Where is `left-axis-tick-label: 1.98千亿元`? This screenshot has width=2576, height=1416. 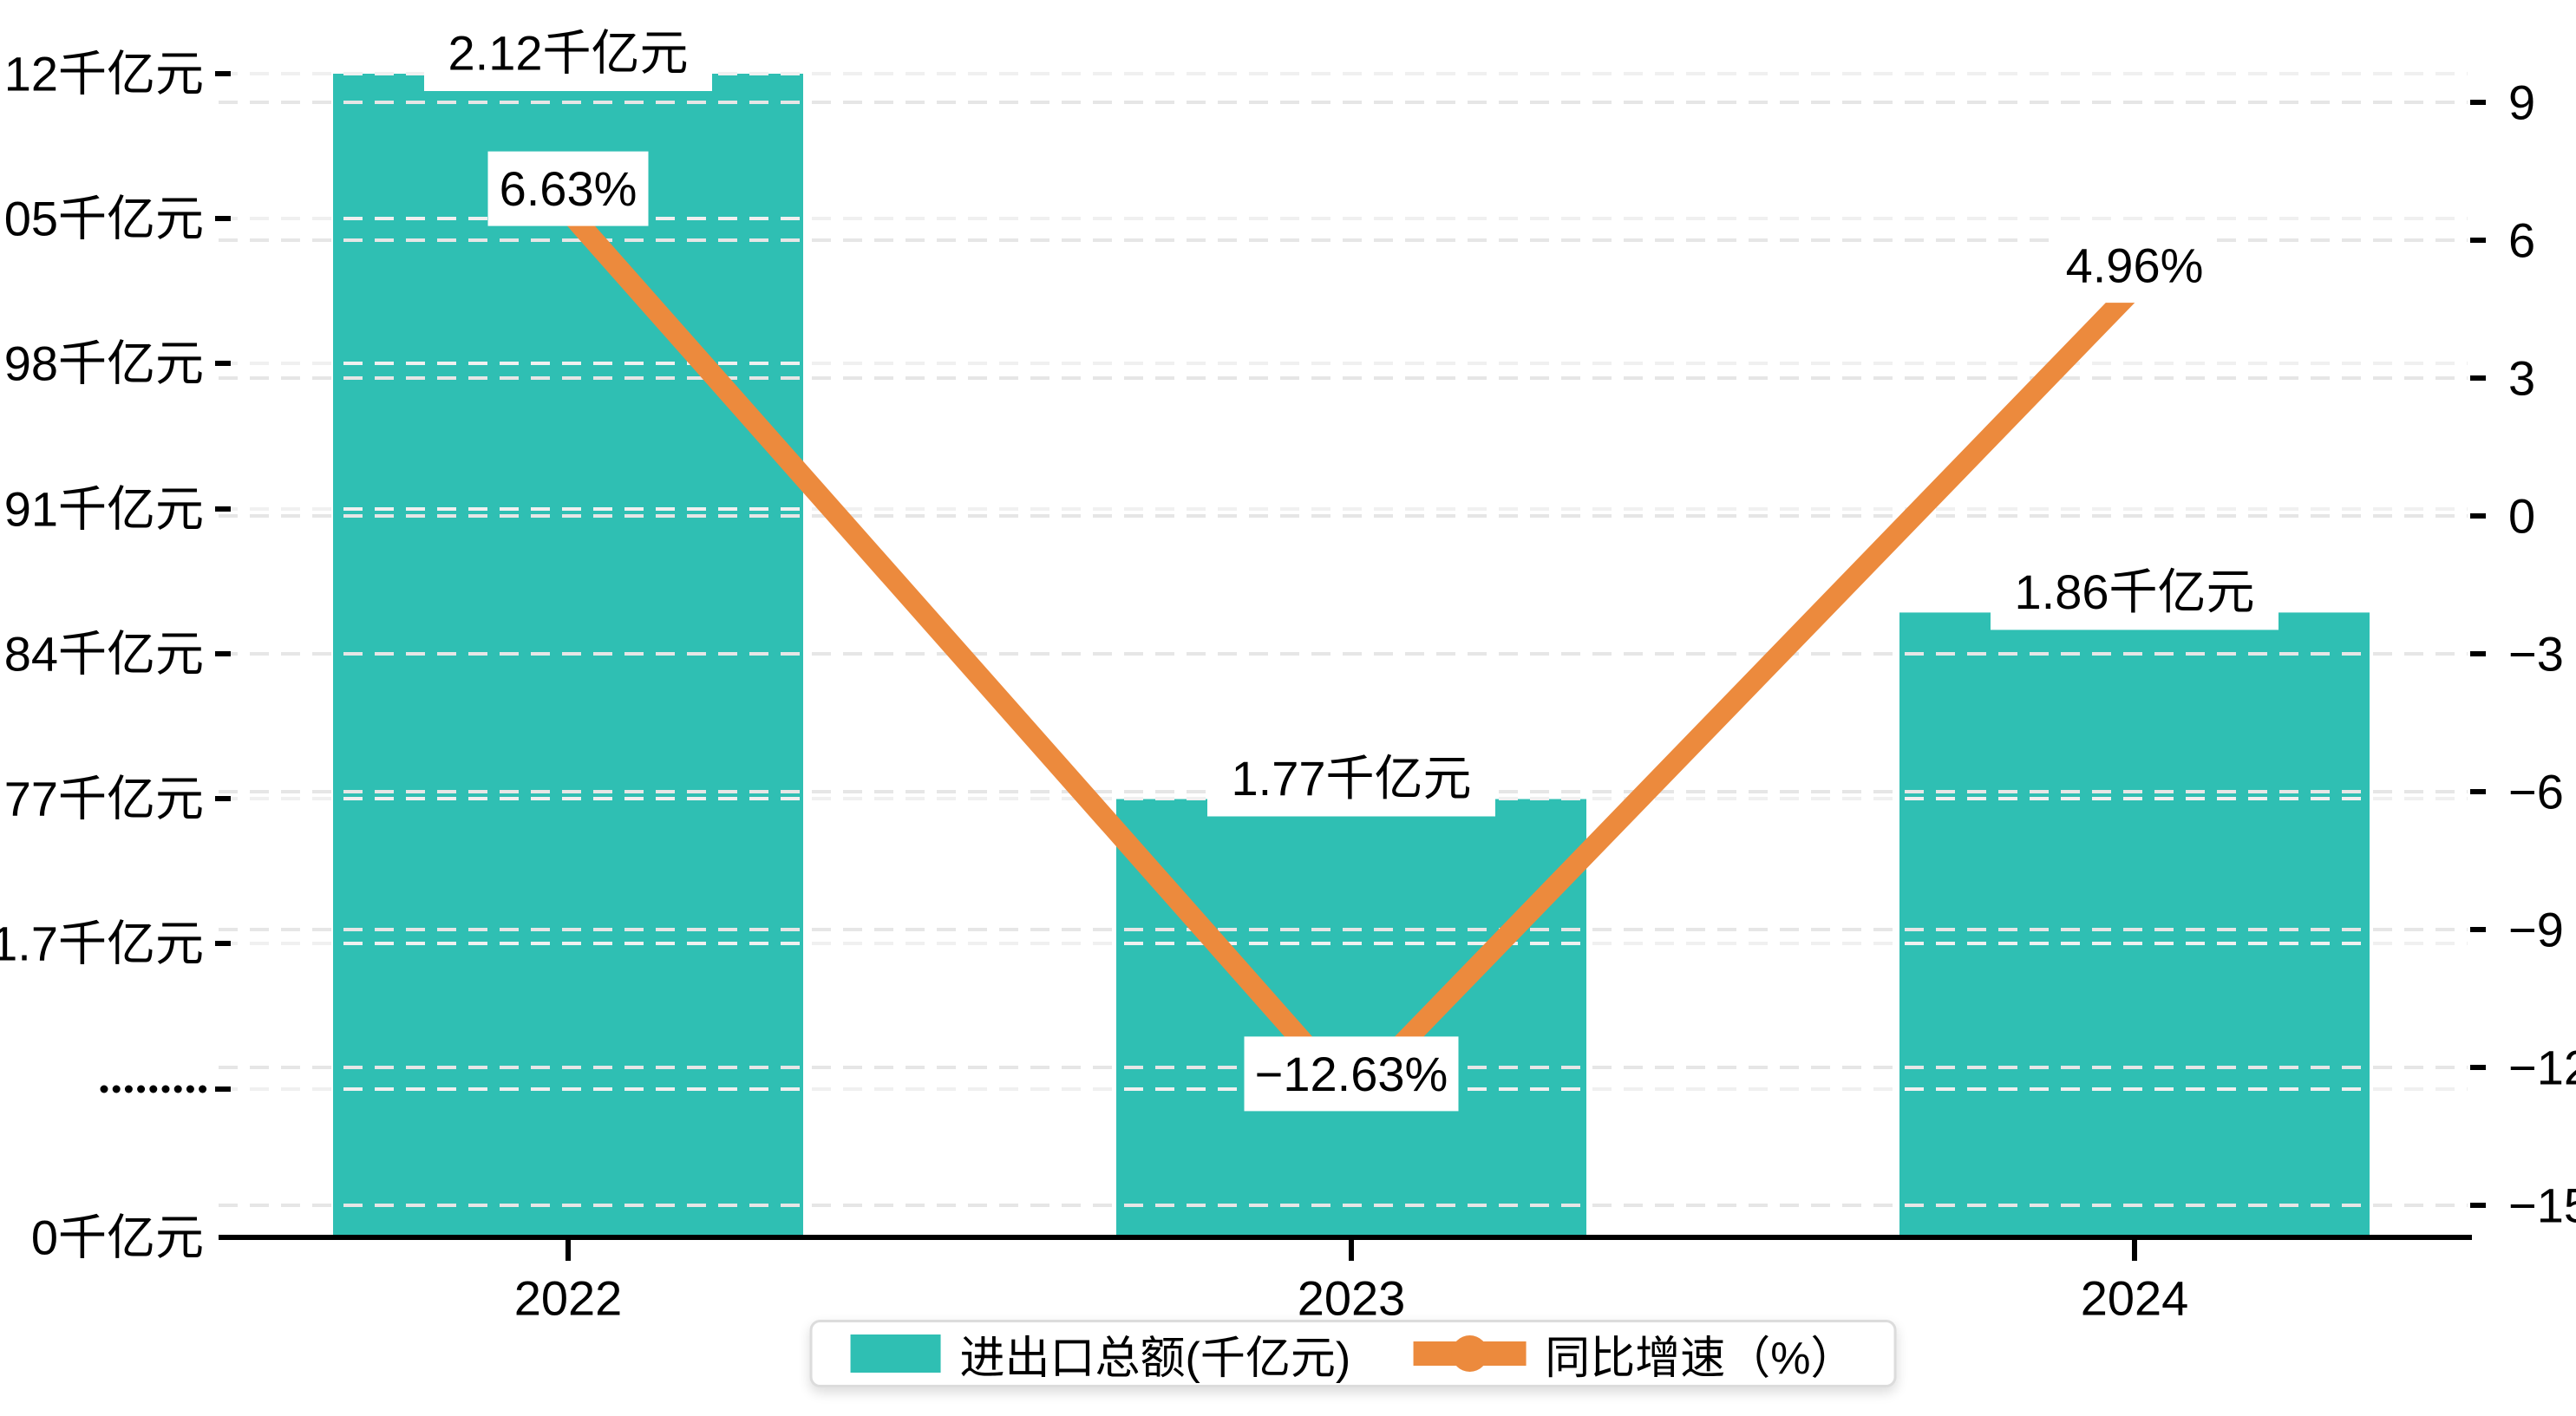
left-axis-tick-label: 1.98千亿元 is located at coordinates (102, 364).